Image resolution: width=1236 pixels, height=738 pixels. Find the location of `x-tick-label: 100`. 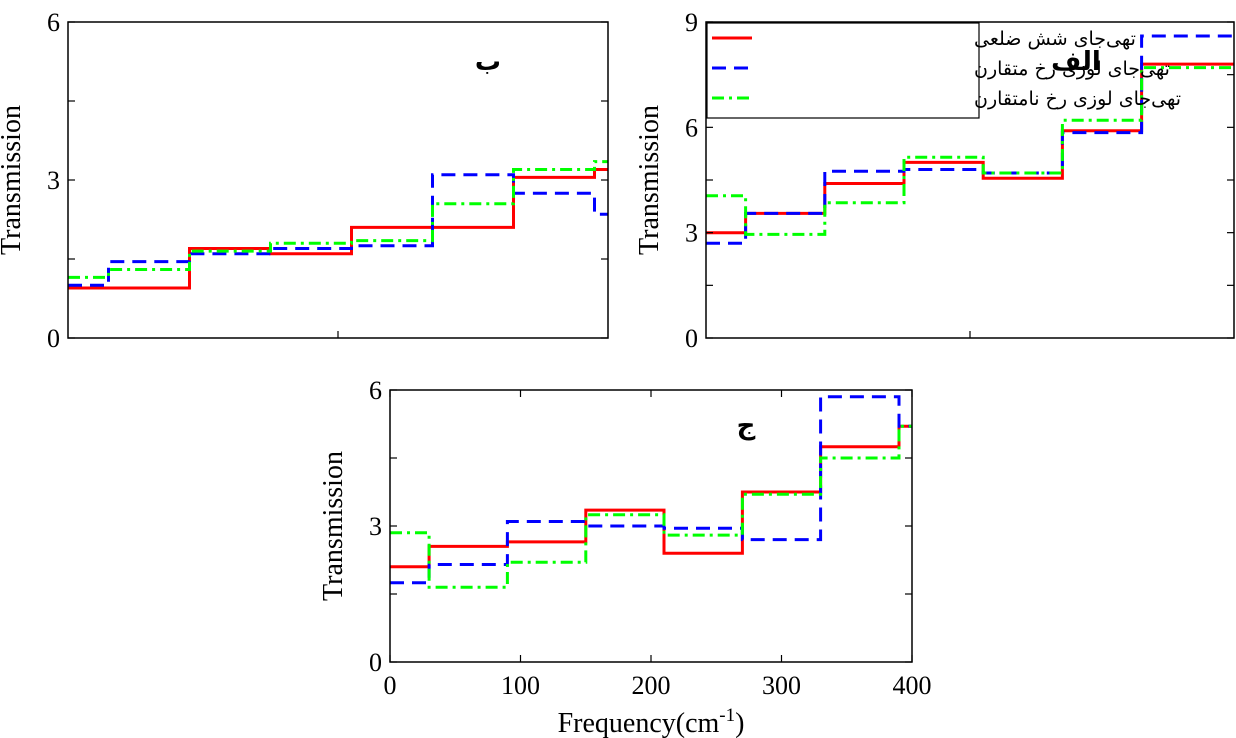

x-tick-label: 100 is located at coordinates (520, 685).